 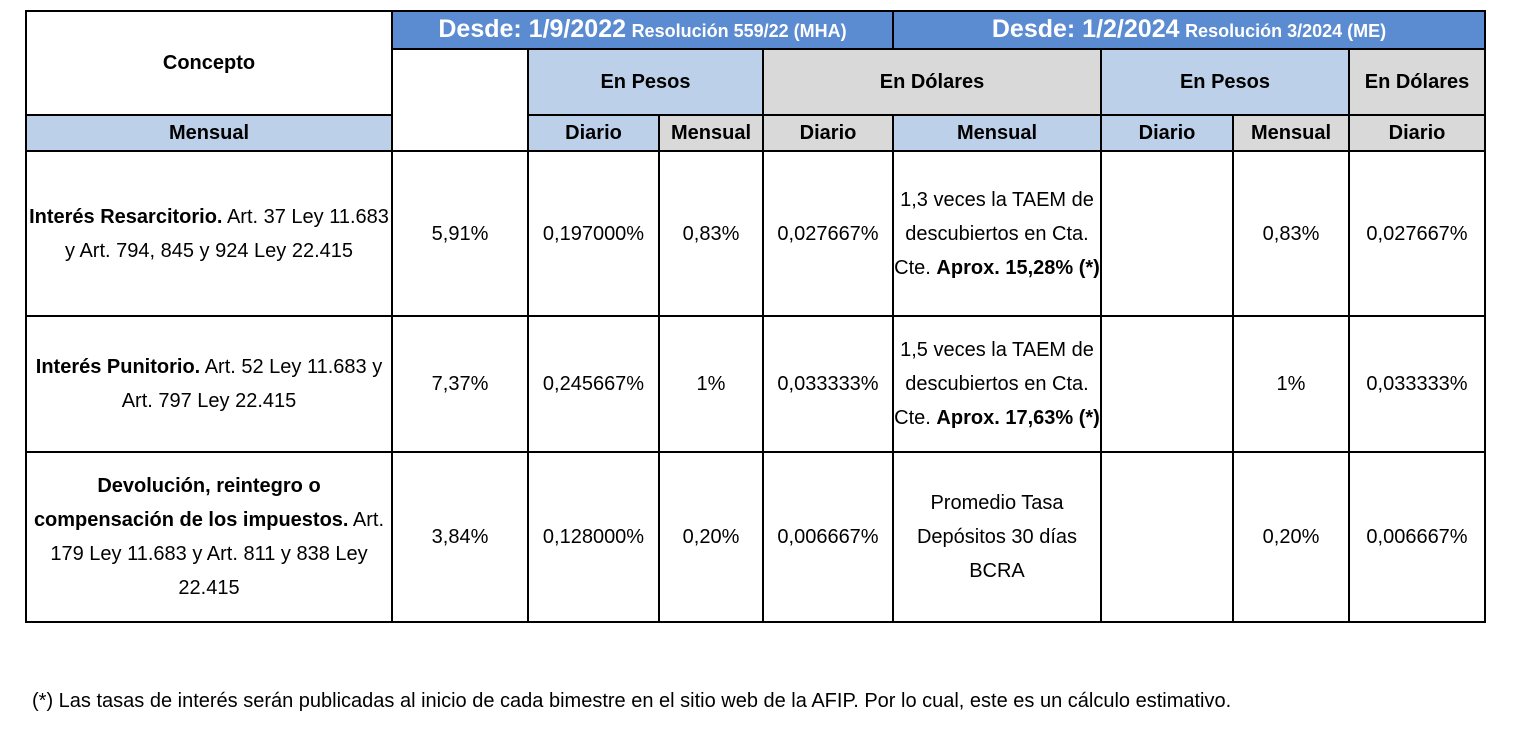 I want to click on p2-usd-monthly-value: 1%, so click(x=1291, y=384).